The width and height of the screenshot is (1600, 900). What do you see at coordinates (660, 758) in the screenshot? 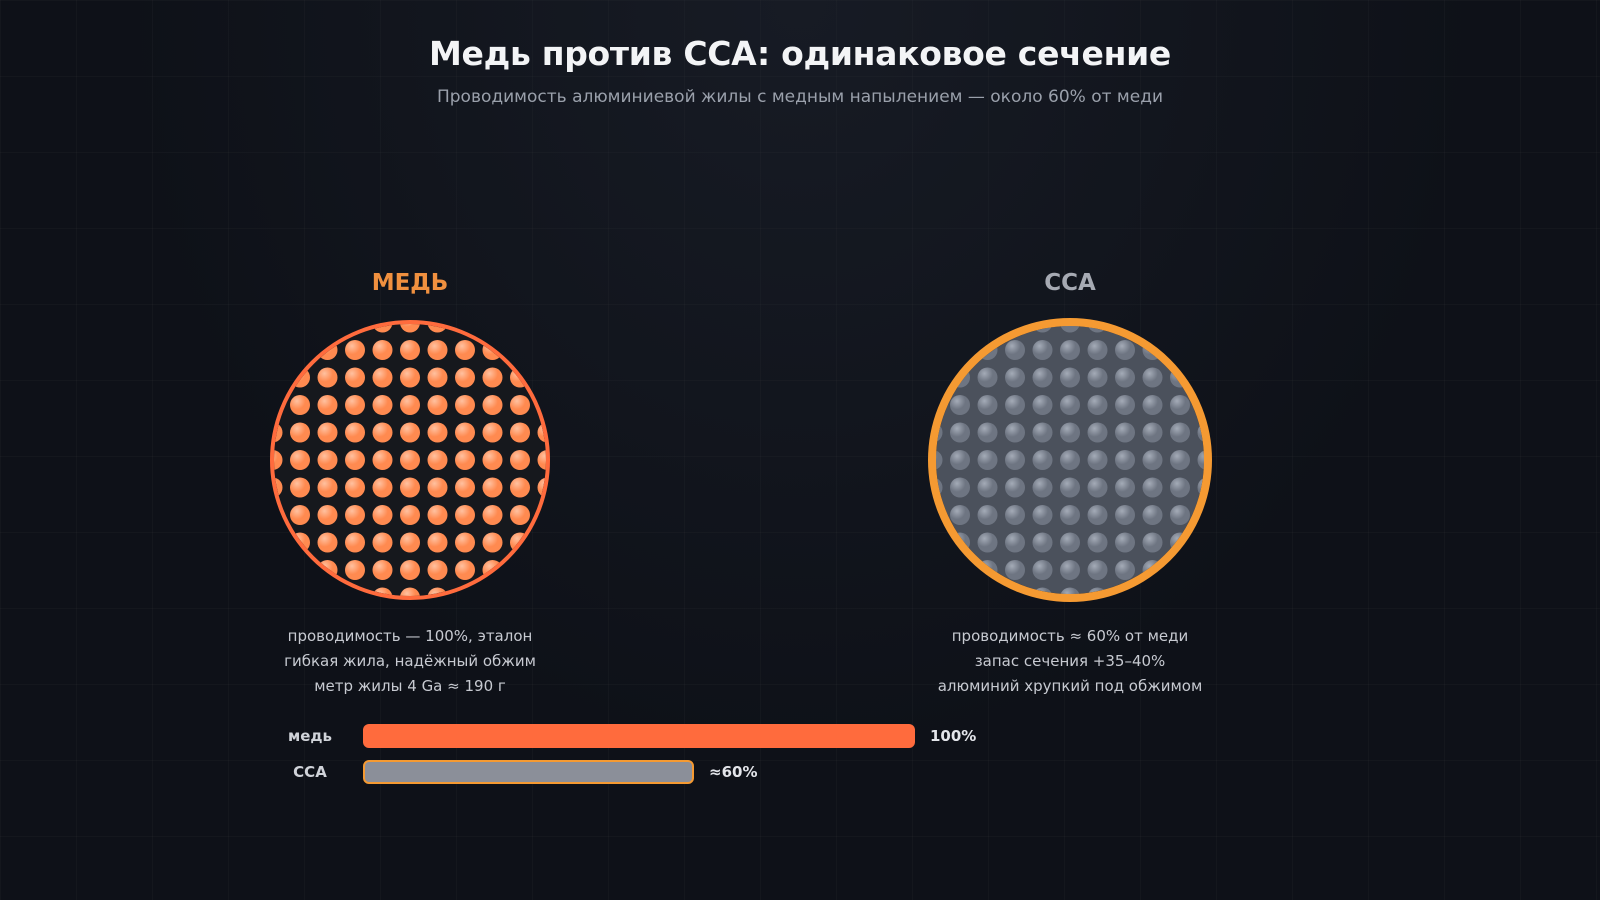
I see `conductivity-bars: медь 100% CCA ≈60%` at bounding box center [660, 758].